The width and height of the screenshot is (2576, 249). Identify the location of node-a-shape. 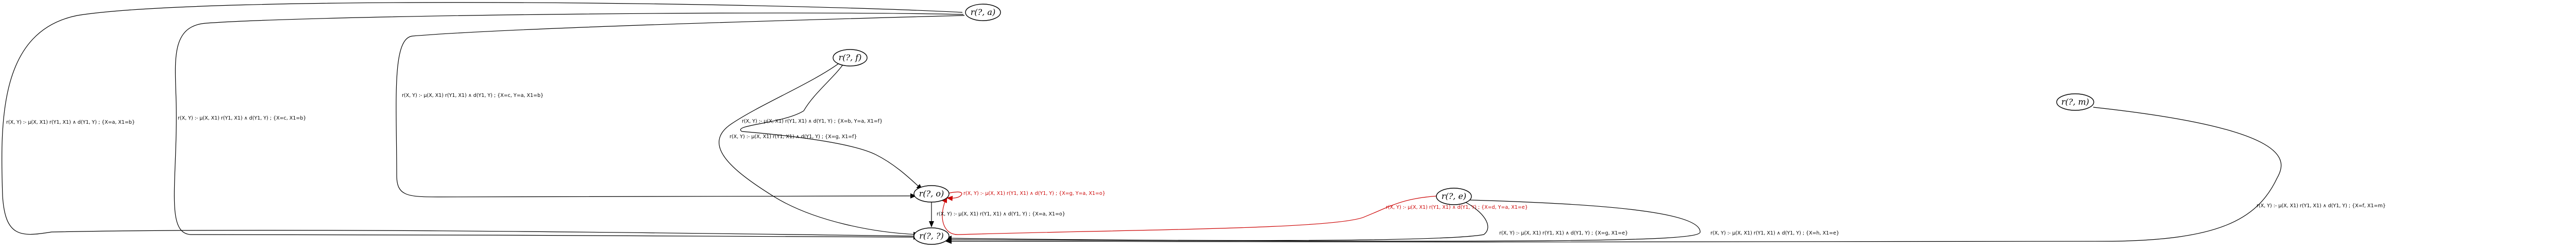
(983, 12).